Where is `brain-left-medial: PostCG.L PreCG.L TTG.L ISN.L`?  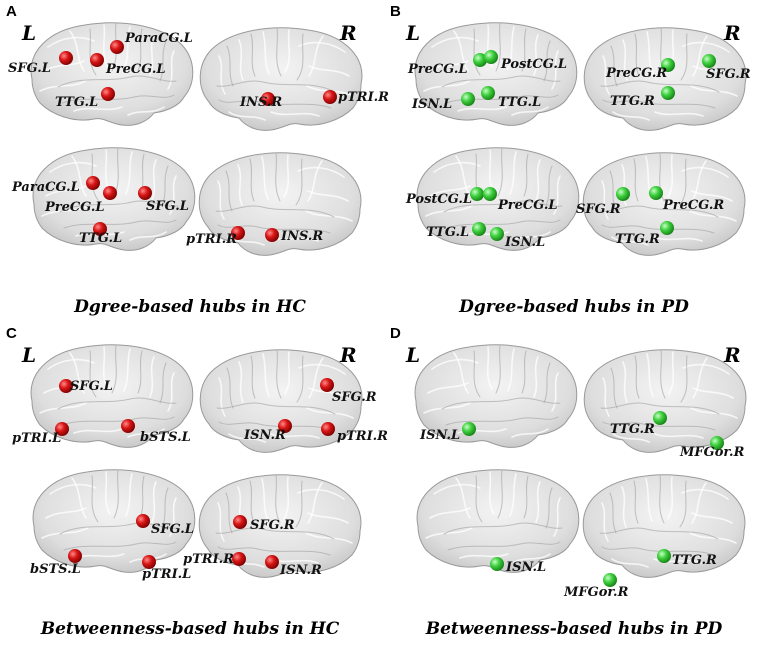 brain-left-medial: PostCG.L PreCG.L TTG.L ISN.L is located at coordinates (492, 199).